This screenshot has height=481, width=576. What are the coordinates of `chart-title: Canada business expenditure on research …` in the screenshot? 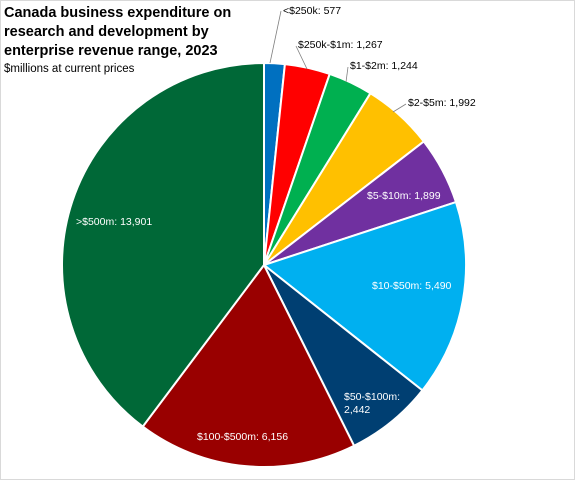 It's located at (118, 32).